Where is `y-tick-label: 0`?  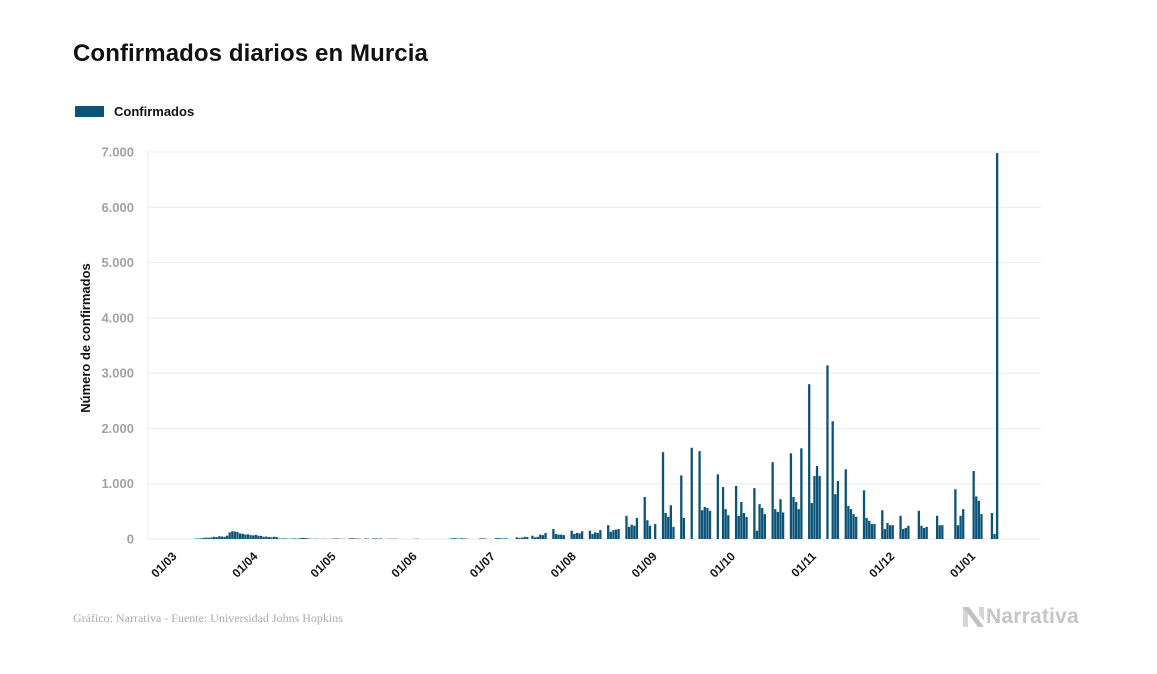
y-tick-label: 0 is located at coordinates (130, 539).